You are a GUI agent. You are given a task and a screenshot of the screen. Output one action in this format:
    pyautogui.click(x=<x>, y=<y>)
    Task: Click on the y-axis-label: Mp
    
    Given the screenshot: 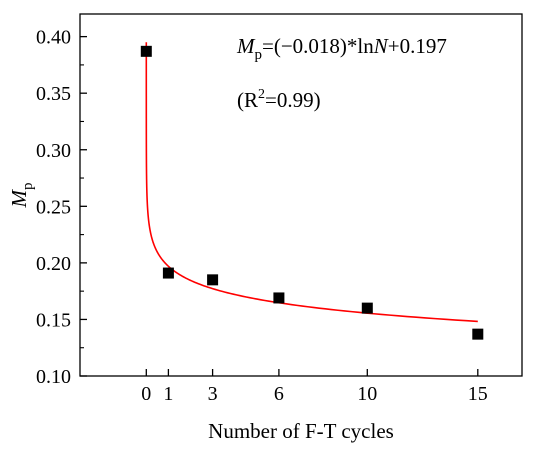 What is the action you would take?
    pyautogui.click(x=21, y=196)
    